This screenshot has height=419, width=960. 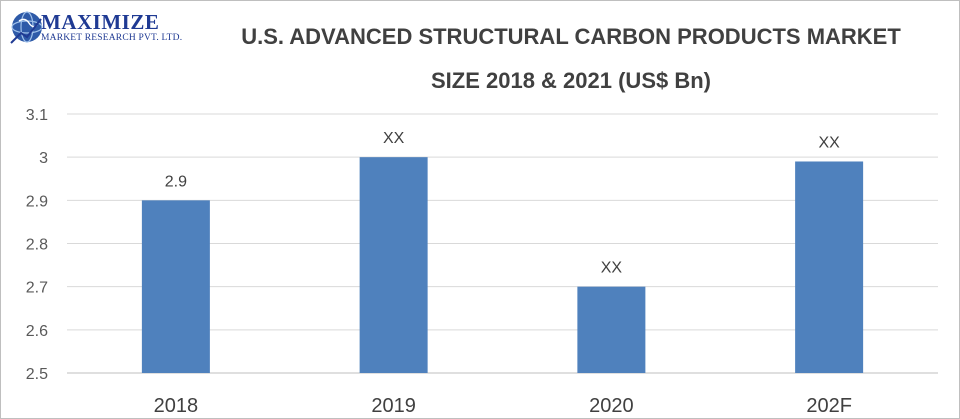 What do you see at coordinates (37, 331) in the screenshot?
I see `y-tick-label: 2.6` at bounding box center [37, 331].